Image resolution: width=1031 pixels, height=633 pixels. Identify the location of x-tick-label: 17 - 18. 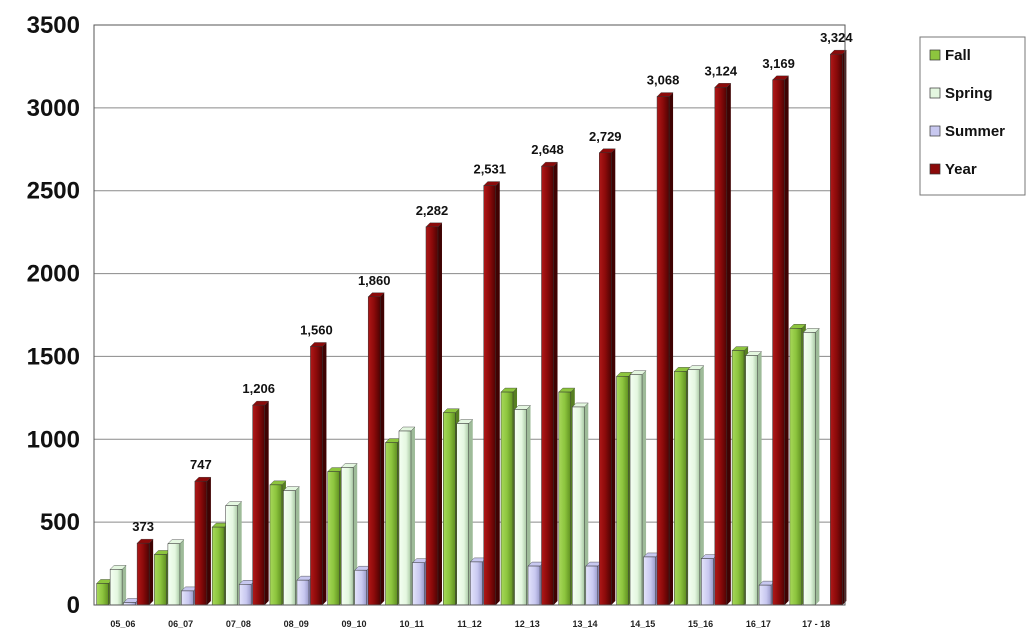
(816, 624).